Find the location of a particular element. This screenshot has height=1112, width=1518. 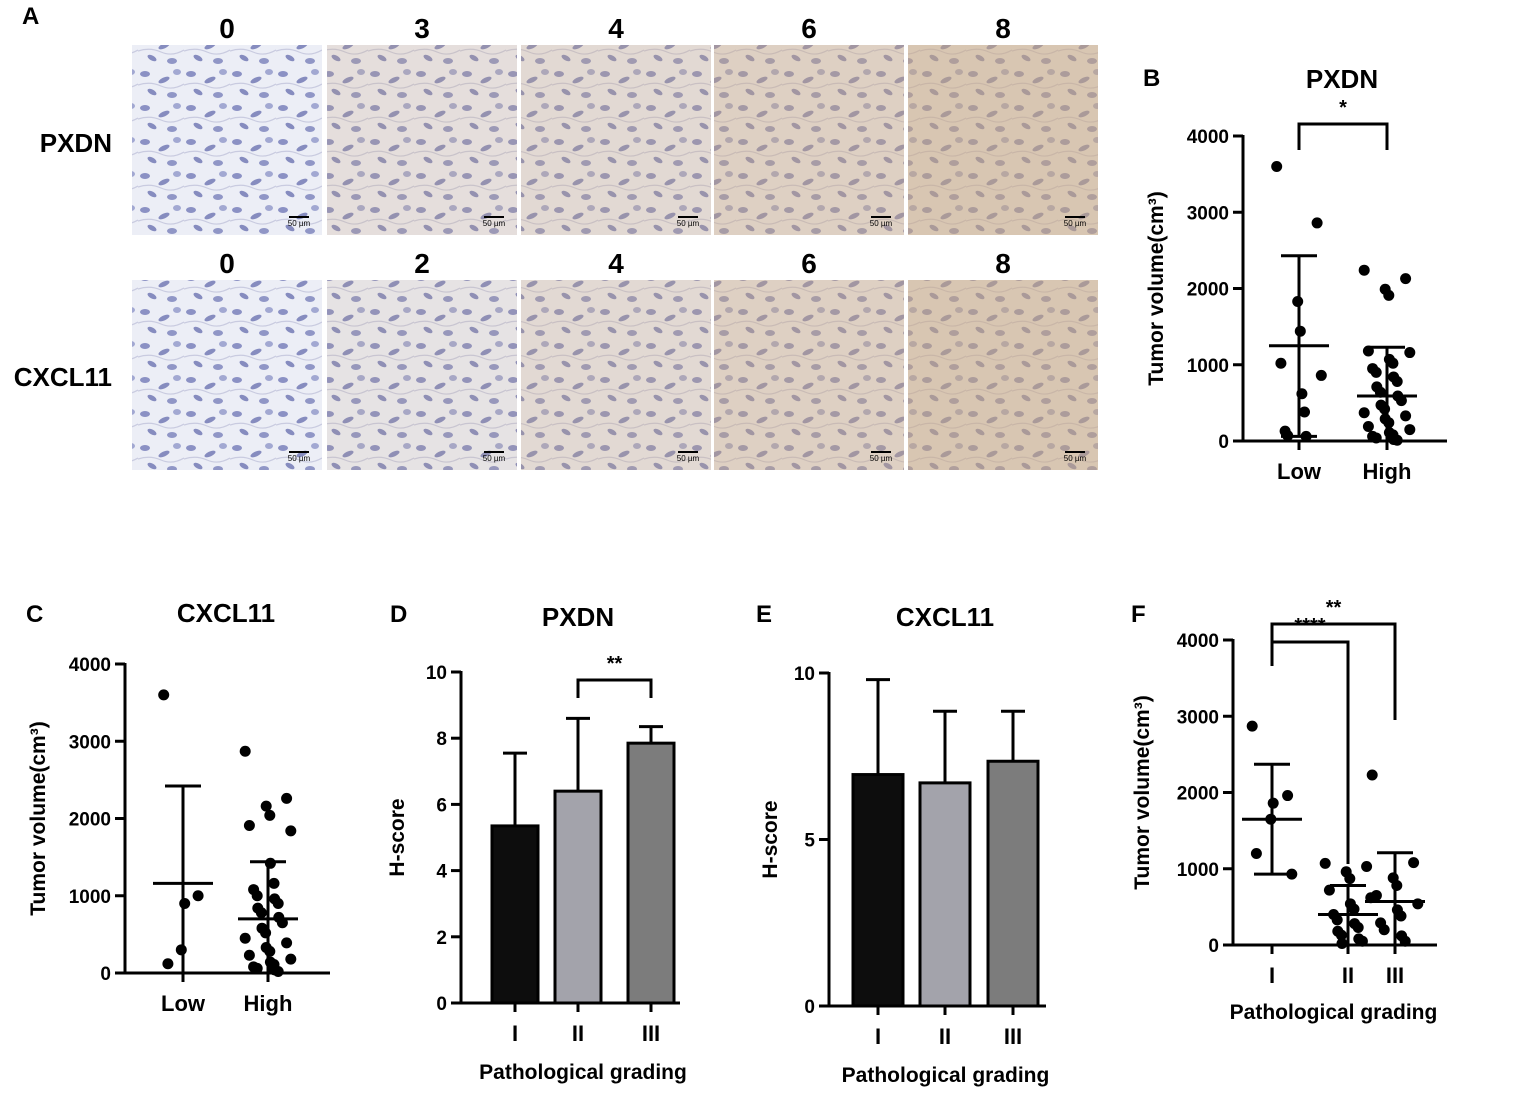

row-label-cxcl11: CXCL11 is located at coordinates (63, 377).